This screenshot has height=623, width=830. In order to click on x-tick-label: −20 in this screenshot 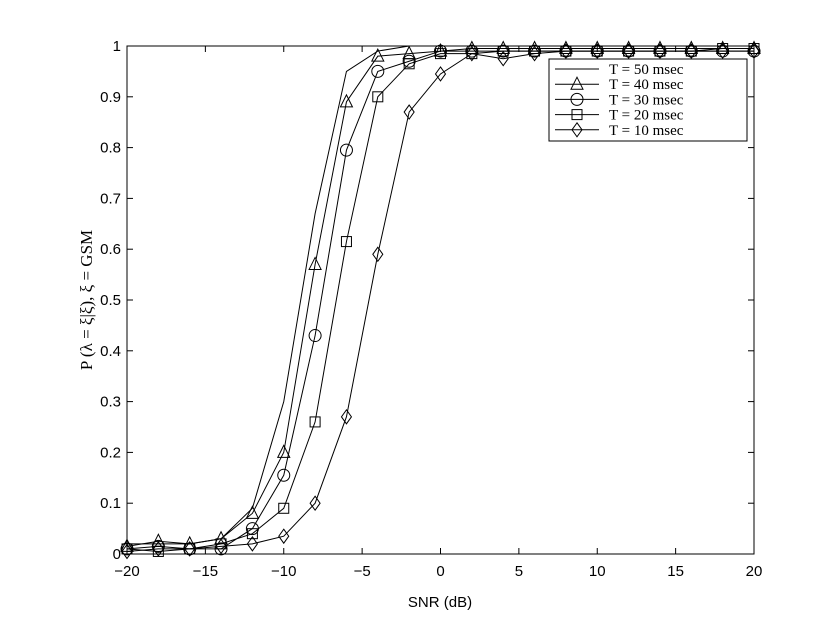, I will do `click(126, 571)`.